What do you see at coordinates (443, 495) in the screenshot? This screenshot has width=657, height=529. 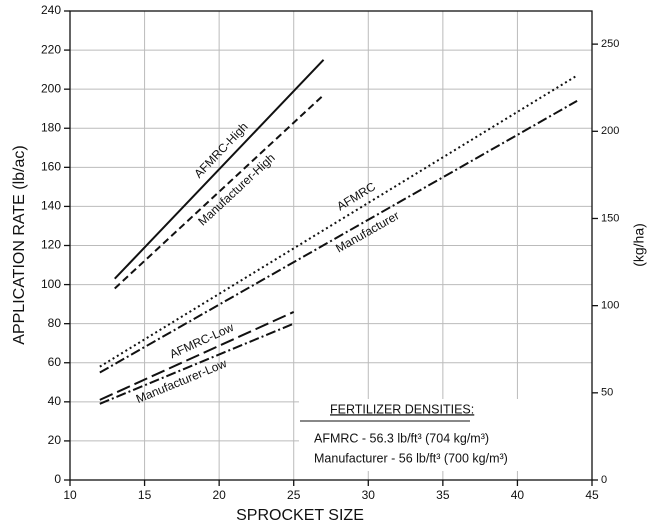 I see `x-tick-label: 35` at bounding box center [443, 495].